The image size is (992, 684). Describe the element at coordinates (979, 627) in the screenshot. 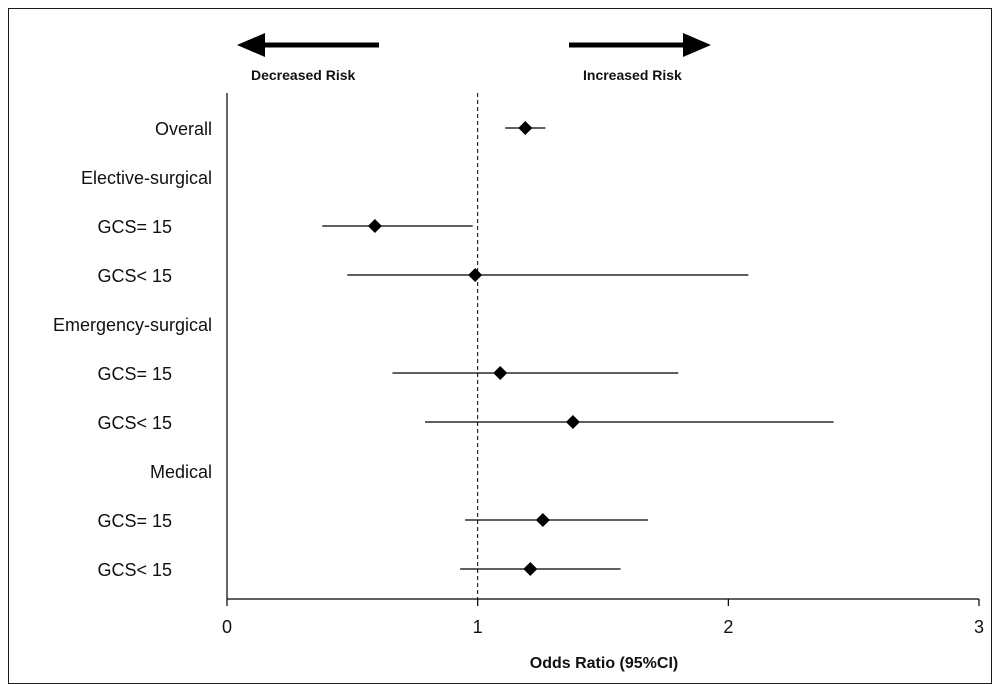

I see `x-tick-label: 3` at that location.